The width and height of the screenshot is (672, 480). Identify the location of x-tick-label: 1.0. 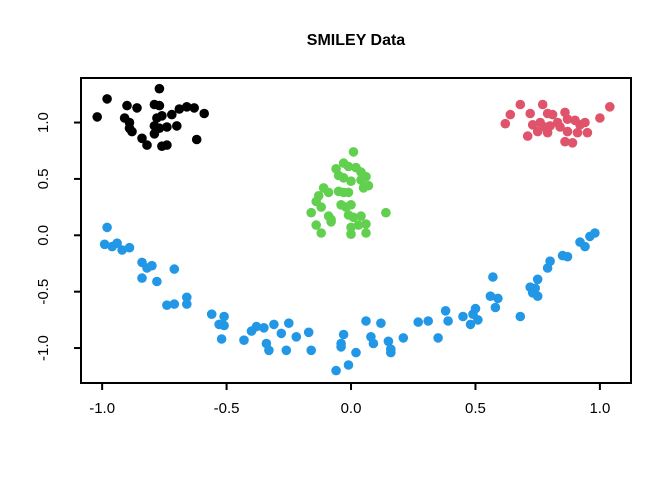
(599, 408).